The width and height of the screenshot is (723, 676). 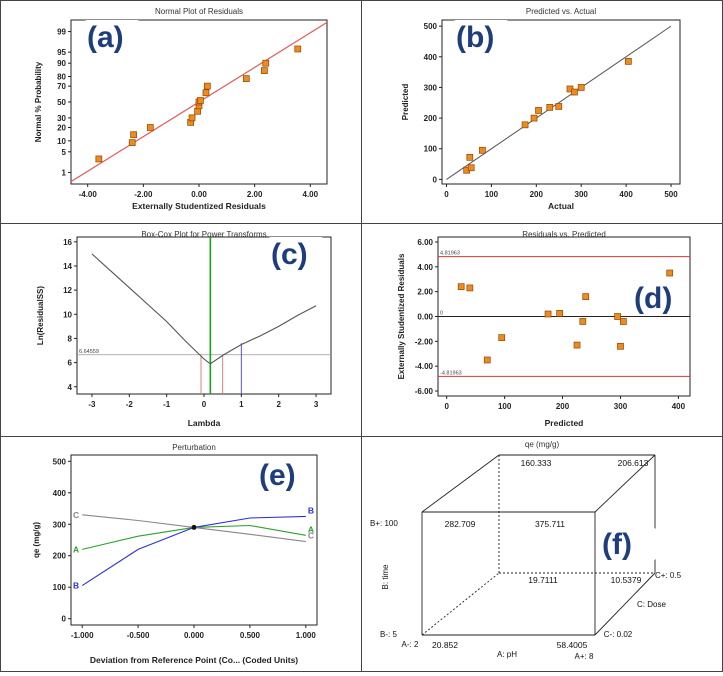 What do you see at coordinates (316, 404) in the screenshot?
I see `x-tick-label: 3` at bounding box center [316, 404].